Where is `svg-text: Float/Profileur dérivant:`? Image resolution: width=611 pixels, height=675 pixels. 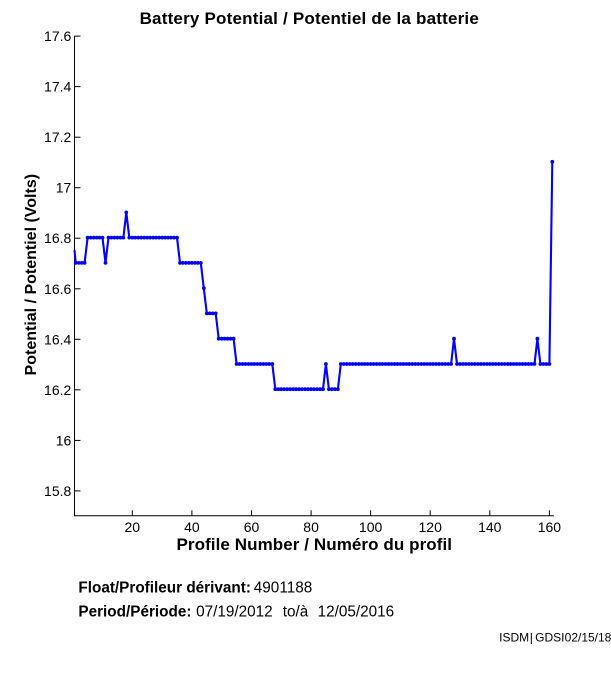
svg-text: Float/Profileur dérivant: is located at coordinates (164, 588).